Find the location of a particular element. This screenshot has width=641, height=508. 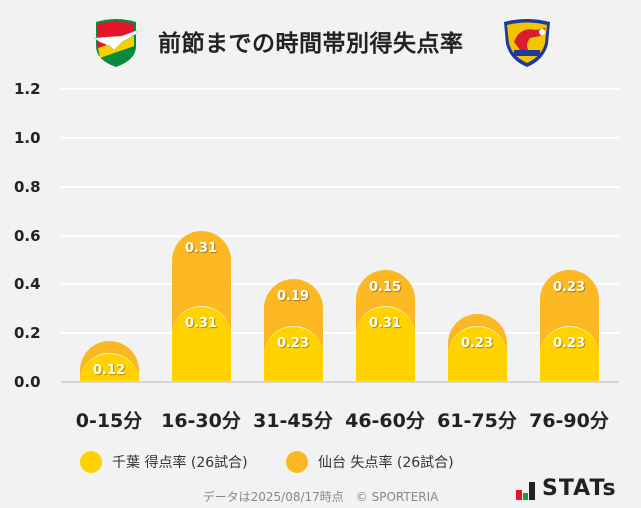

y-tick-label: 0.4 is located at coordinates (27, 284).